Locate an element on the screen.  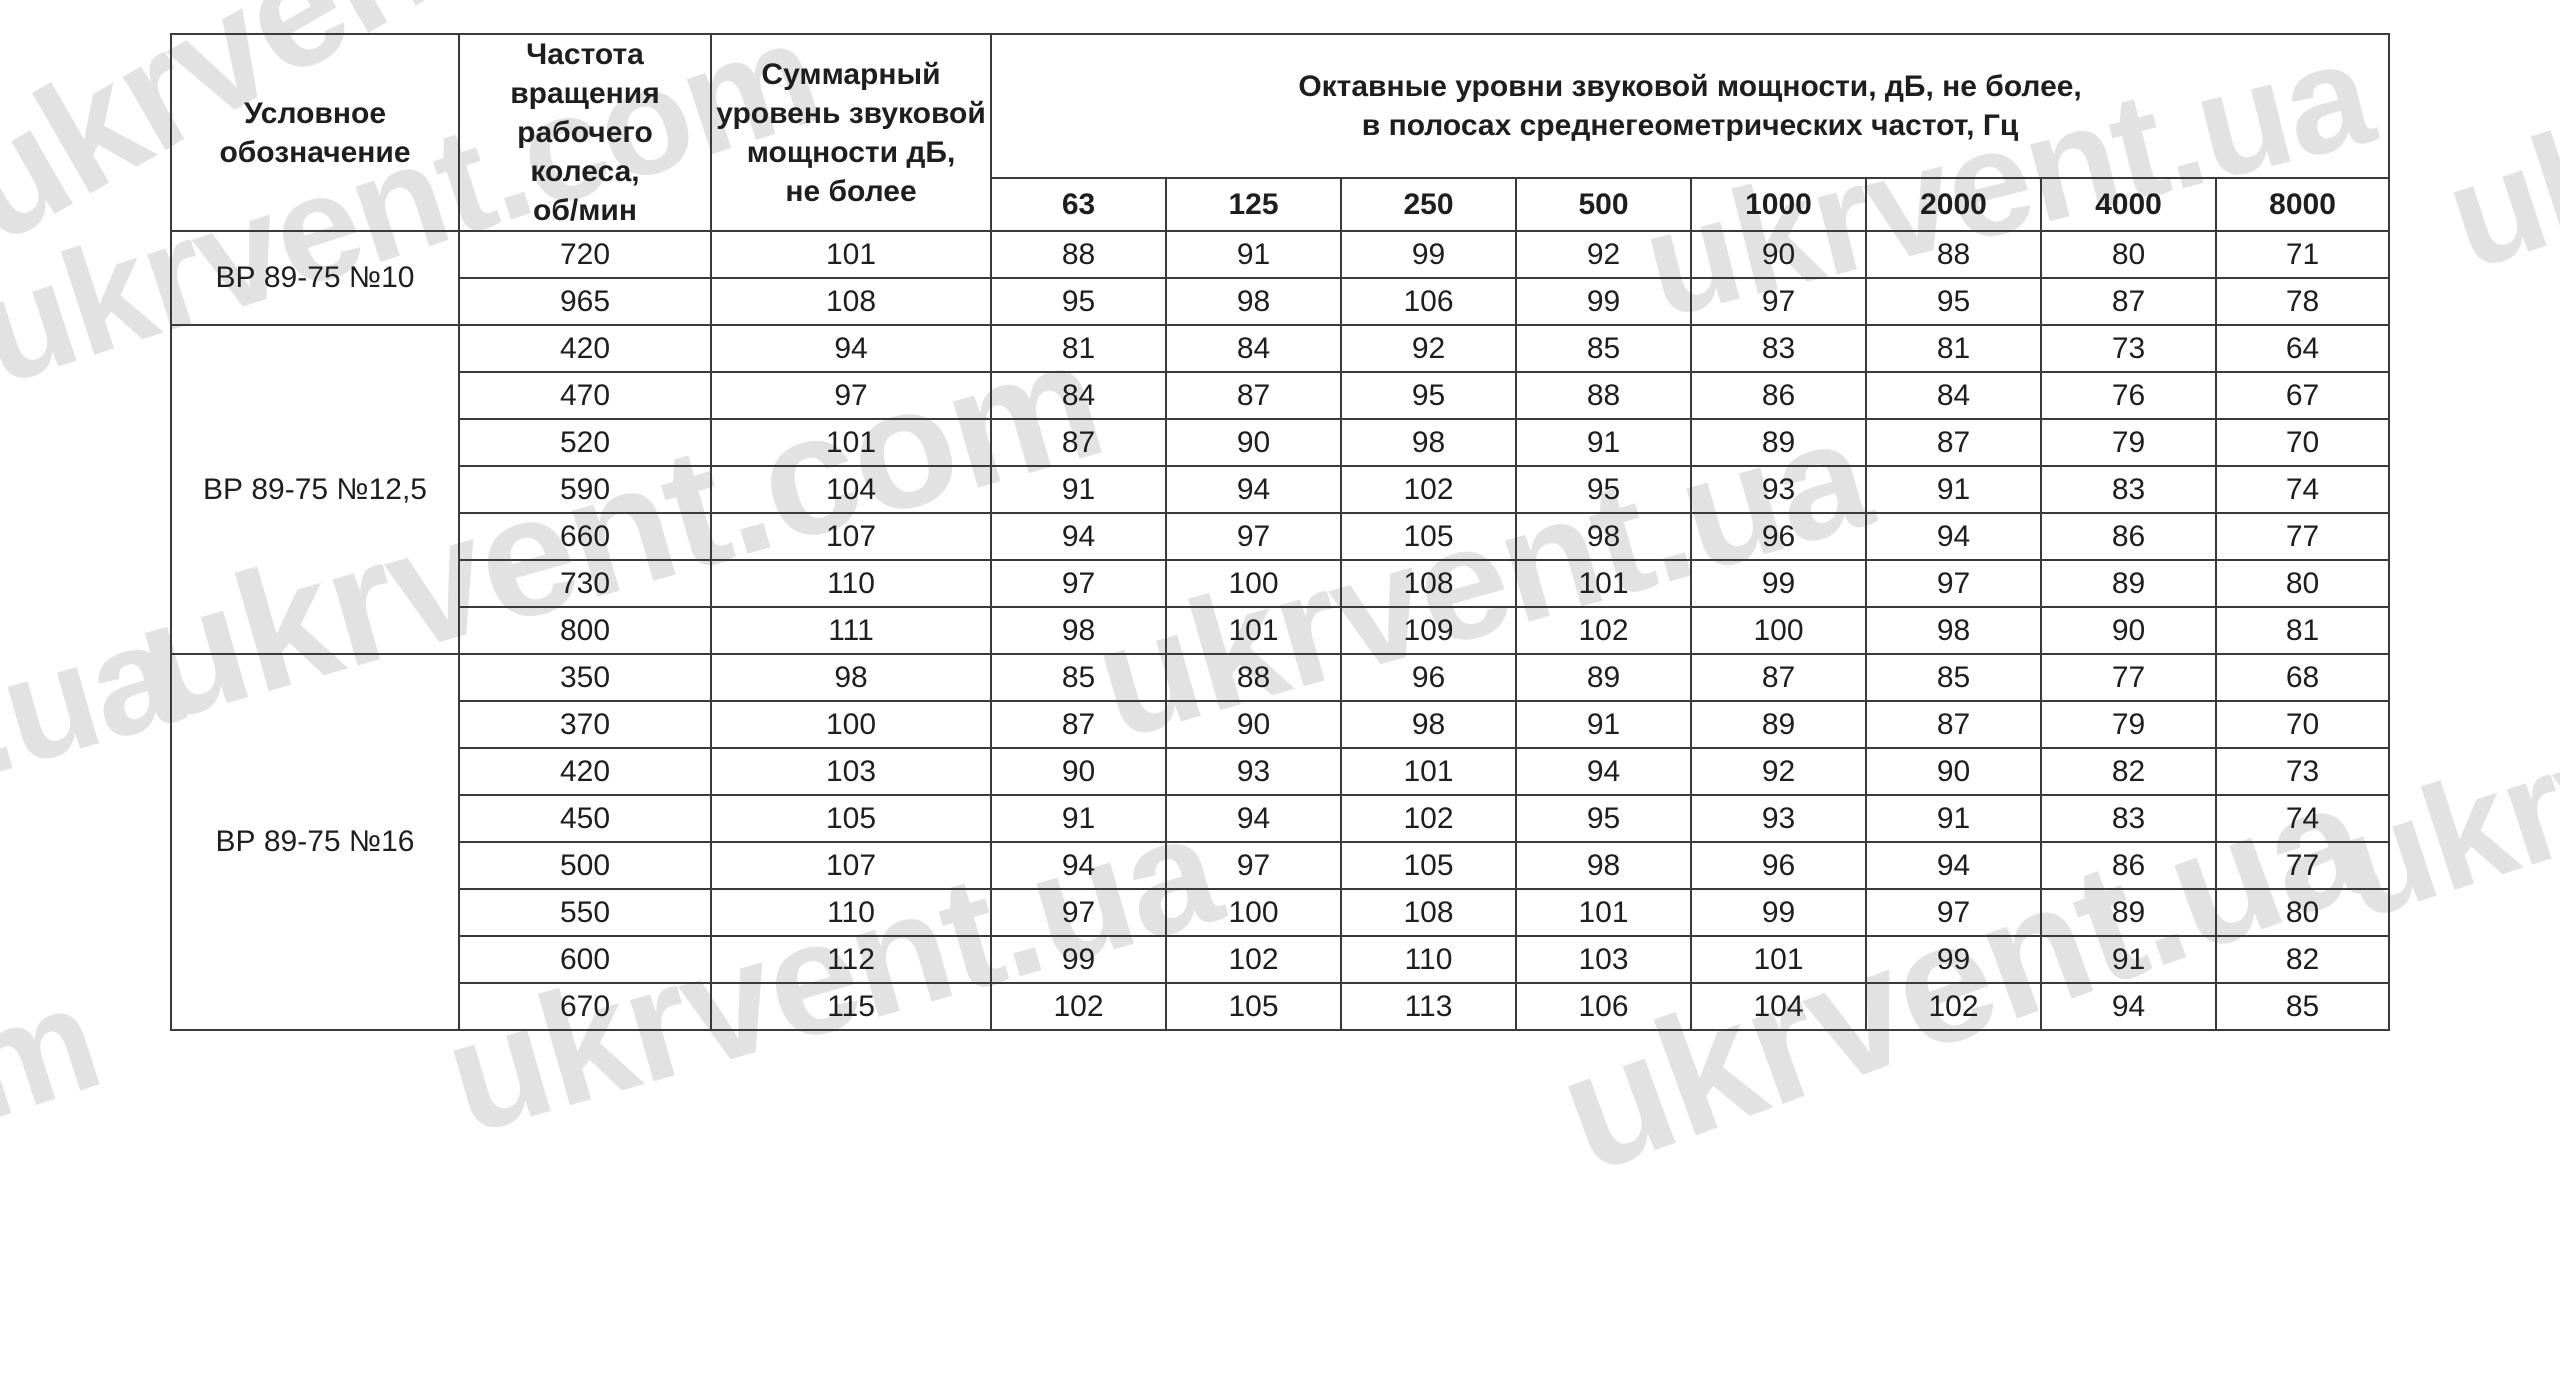
octave-level-cell: 84 is located at coordinates (1253, 348).